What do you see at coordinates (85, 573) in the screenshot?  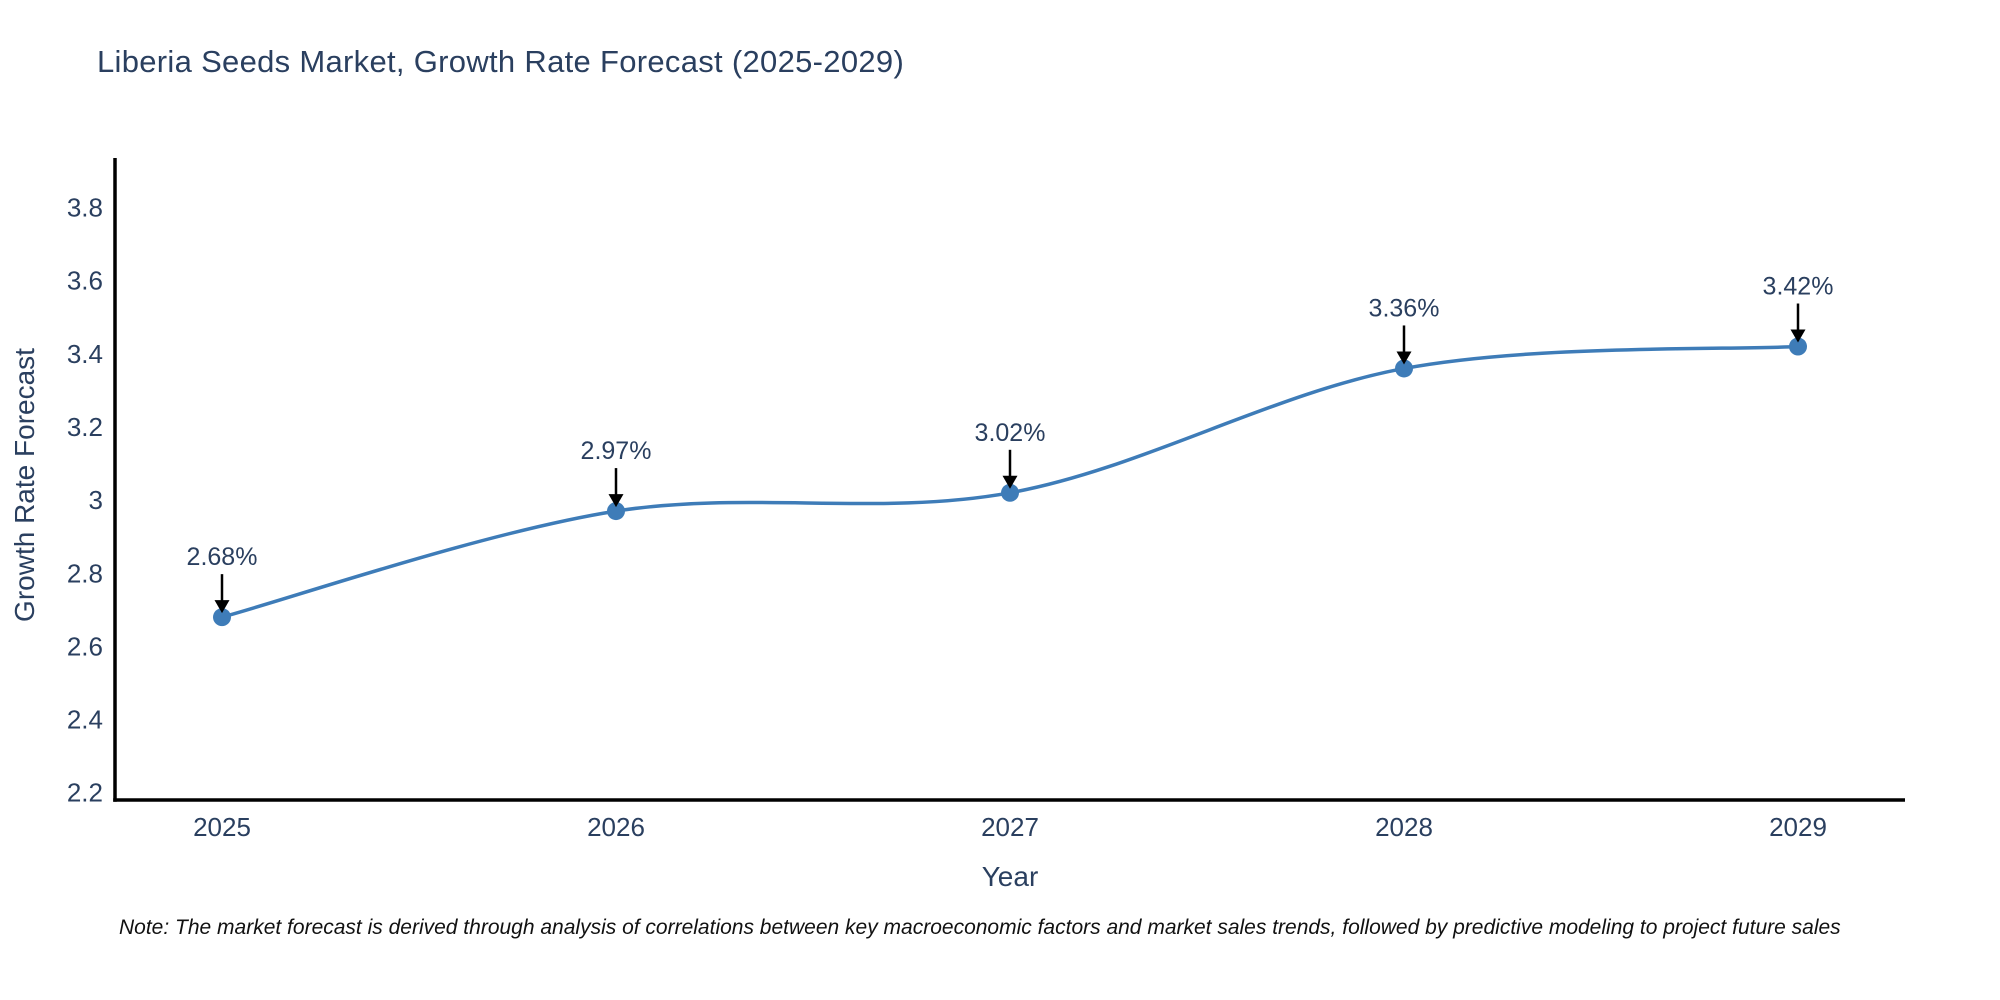 I see `y-tick-label: 2.8` at bounding box center [85, 573].